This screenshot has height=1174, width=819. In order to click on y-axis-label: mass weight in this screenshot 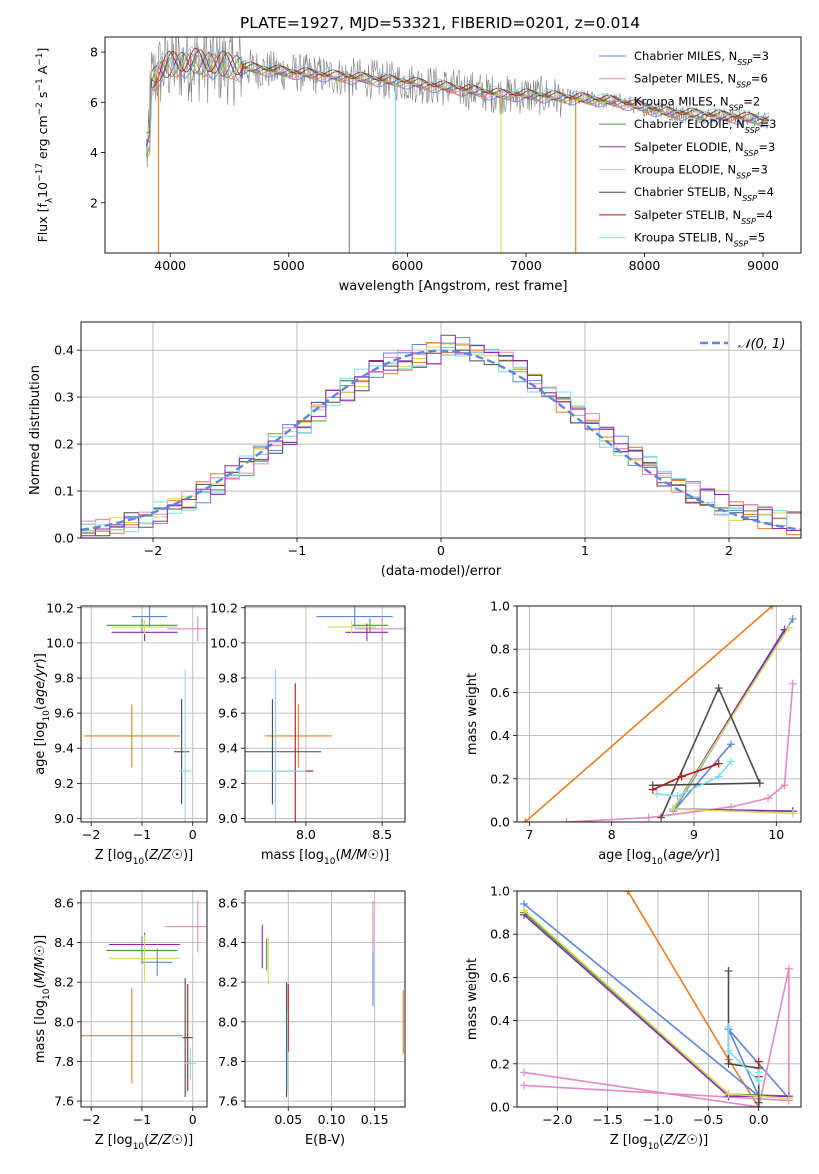, I will do `click(472, 999)`.